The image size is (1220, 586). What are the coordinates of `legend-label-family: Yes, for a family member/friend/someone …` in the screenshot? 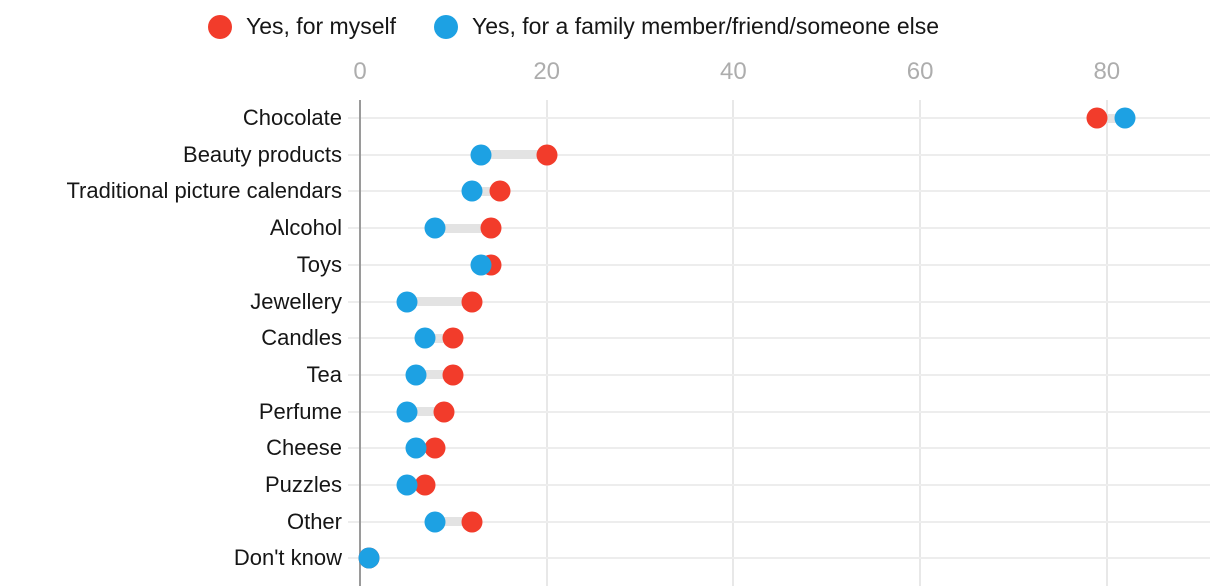 It's located at (705, 26).